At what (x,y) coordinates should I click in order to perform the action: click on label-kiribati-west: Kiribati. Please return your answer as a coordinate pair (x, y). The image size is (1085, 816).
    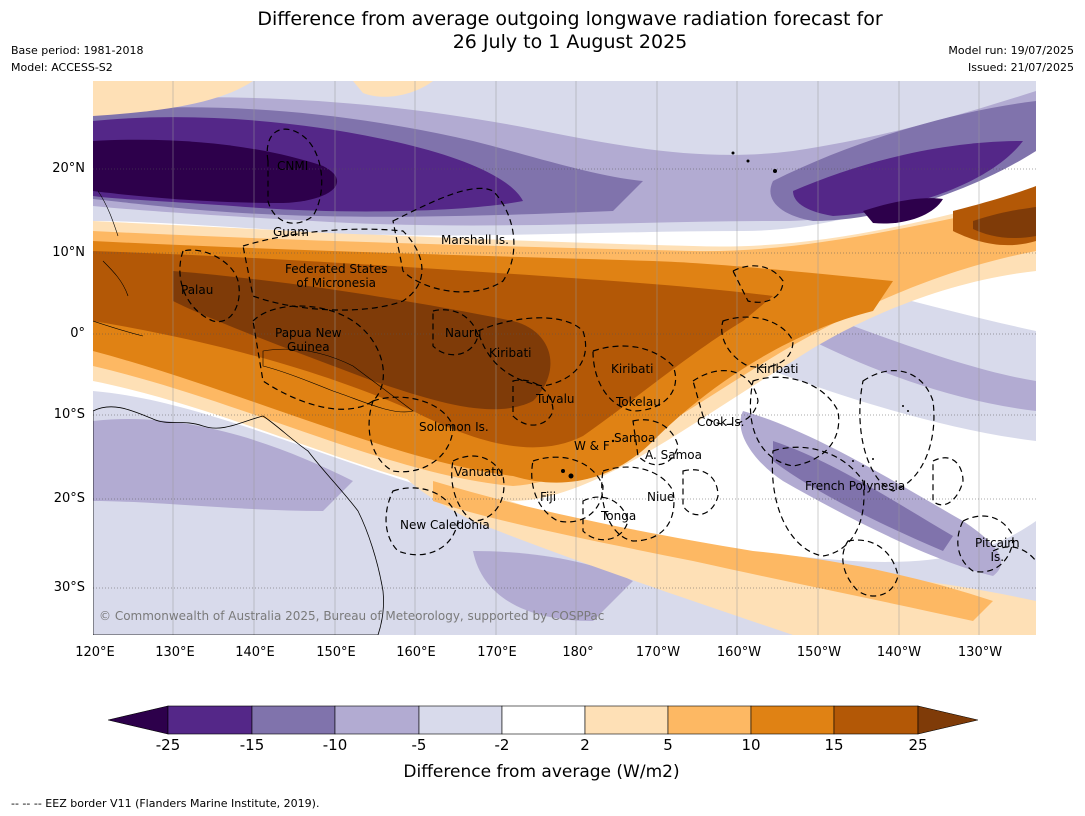
    Looking at the image, I should click on (510, 353).